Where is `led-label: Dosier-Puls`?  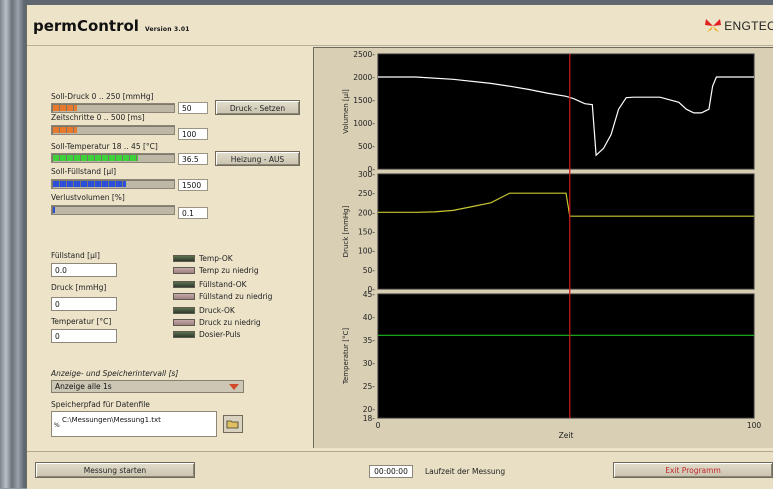 led-label: Dosier-Puls is located at coordinates (220, 334).